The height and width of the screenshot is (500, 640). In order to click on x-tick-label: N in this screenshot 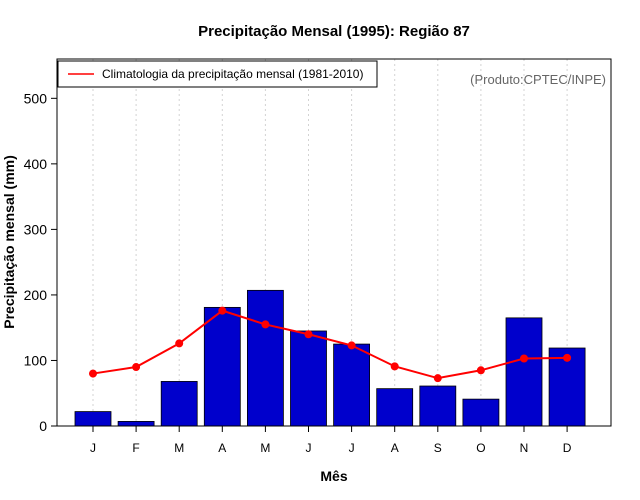, I will do `click(524, 448)`.